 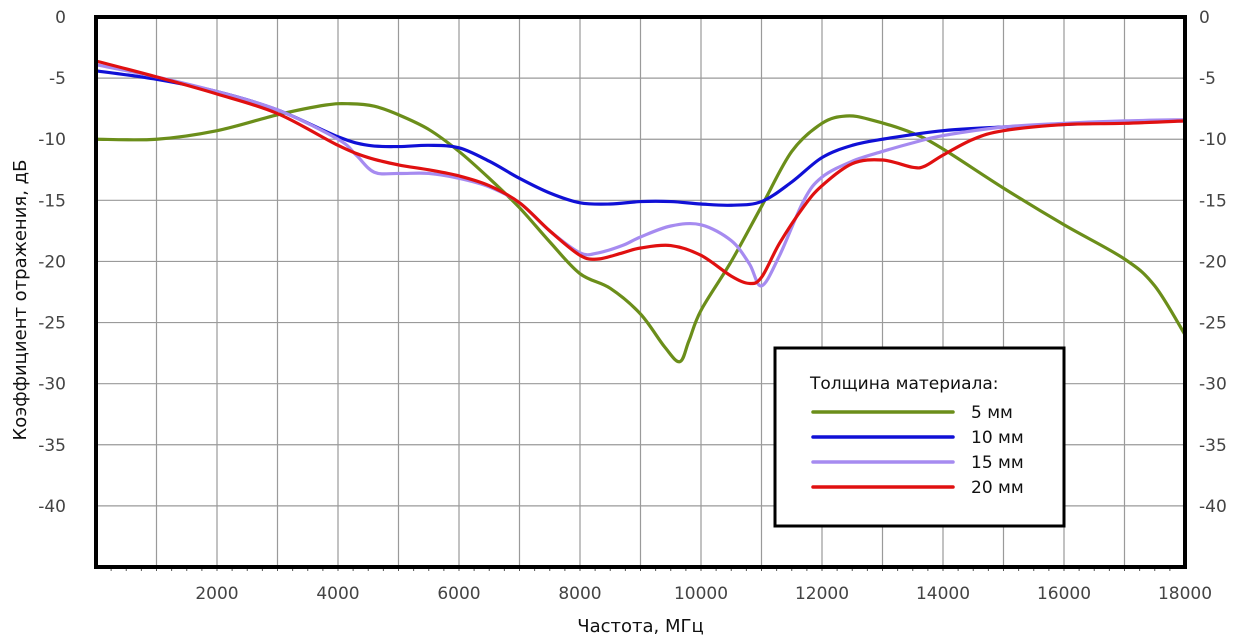 What do you see at coordinates (52, 507) in the screenshot?
I see `y-tick-label-left: -40` at bounding box center [52, 507].